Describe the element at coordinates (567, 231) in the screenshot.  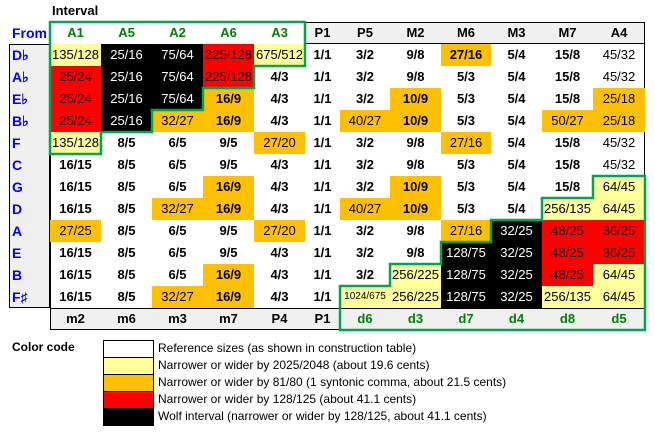
I see `interval-cell: 48/25` at that location.